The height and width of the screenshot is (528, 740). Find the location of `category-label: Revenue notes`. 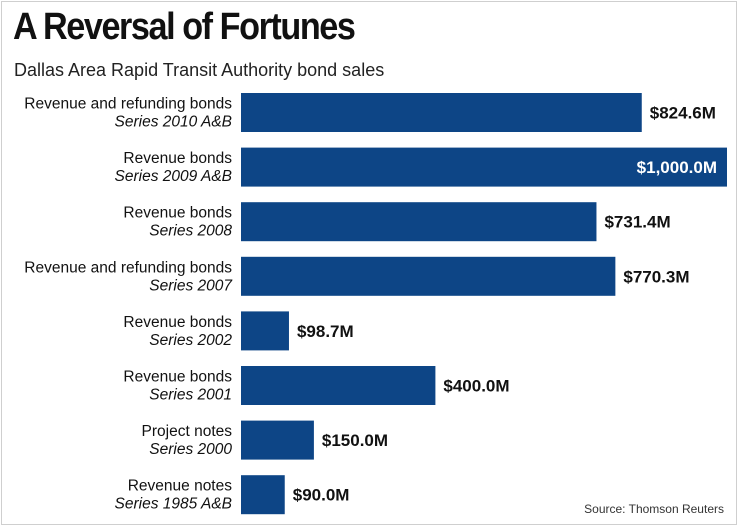

category-label: Revenue notes is located at coordinates (180, 486).